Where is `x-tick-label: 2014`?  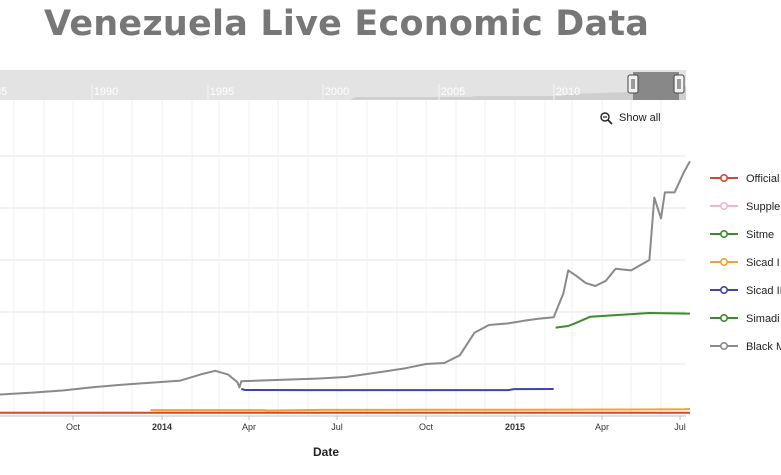 x-tick-label: 2014 is located at coordinates (162, 427).